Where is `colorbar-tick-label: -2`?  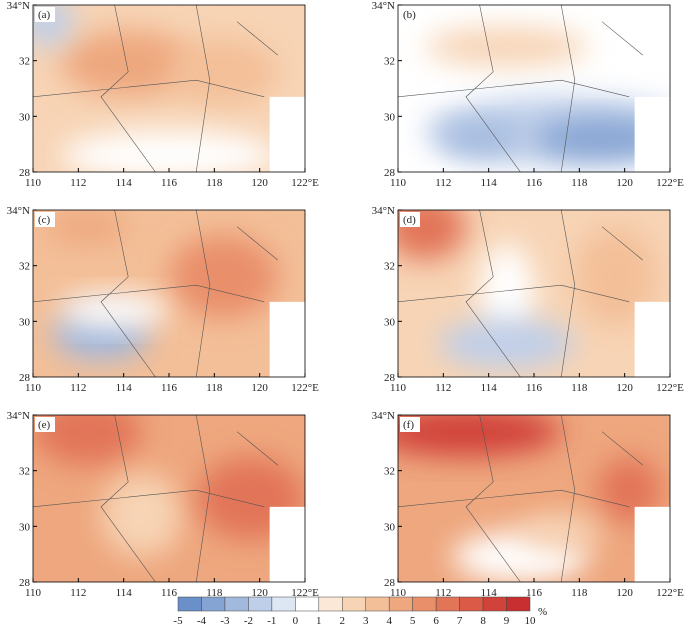
colorbar-tick-label: -2 is located at coordinates (248, 621).